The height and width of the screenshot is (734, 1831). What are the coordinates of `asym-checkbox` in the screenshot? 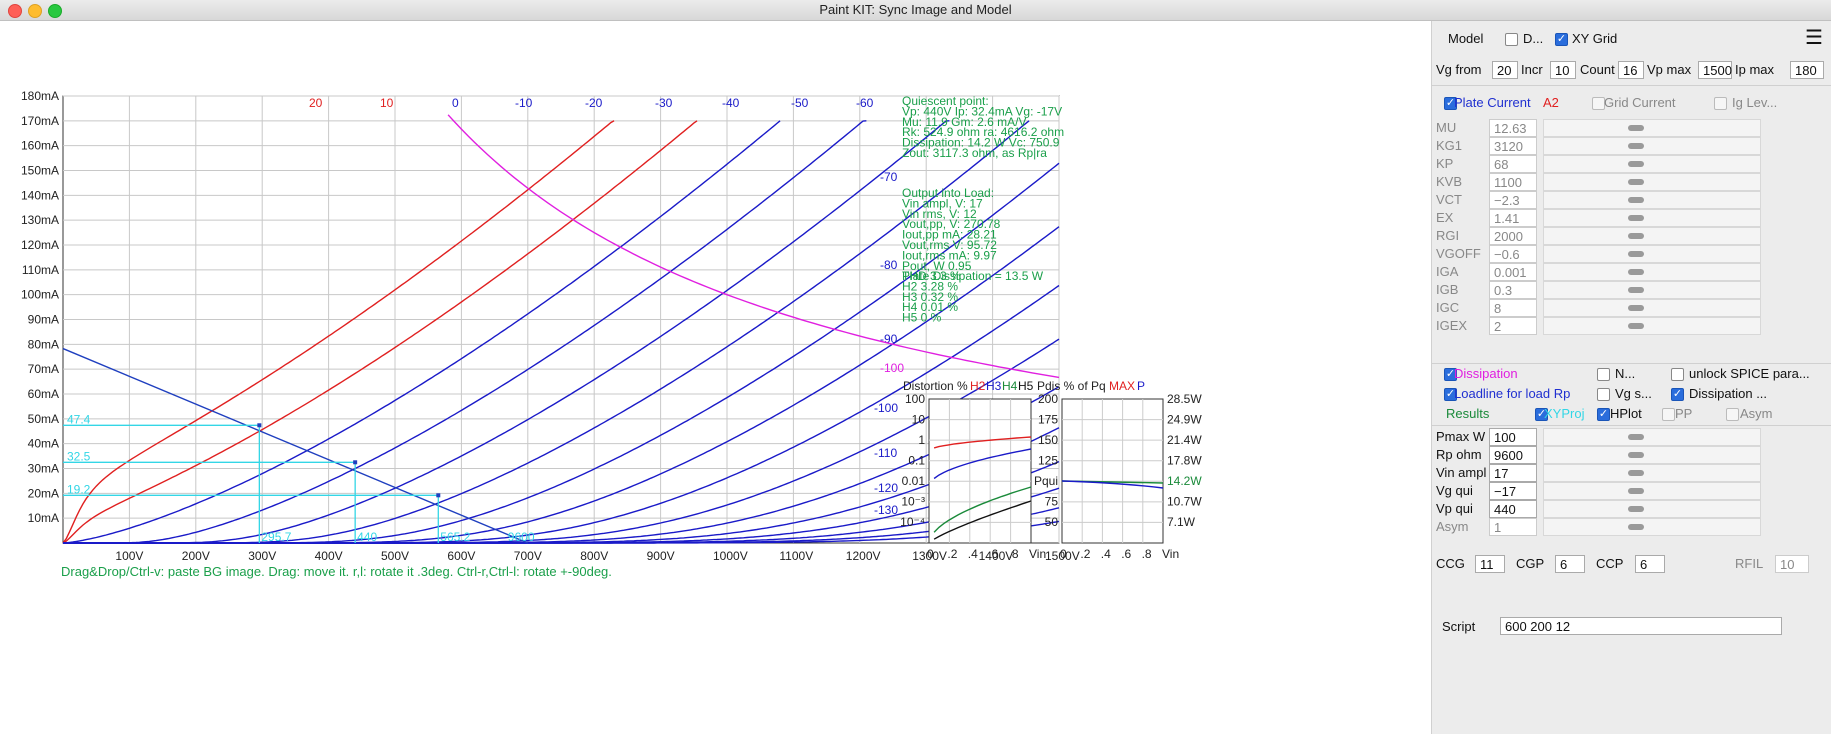 It's located at (1732, 414).